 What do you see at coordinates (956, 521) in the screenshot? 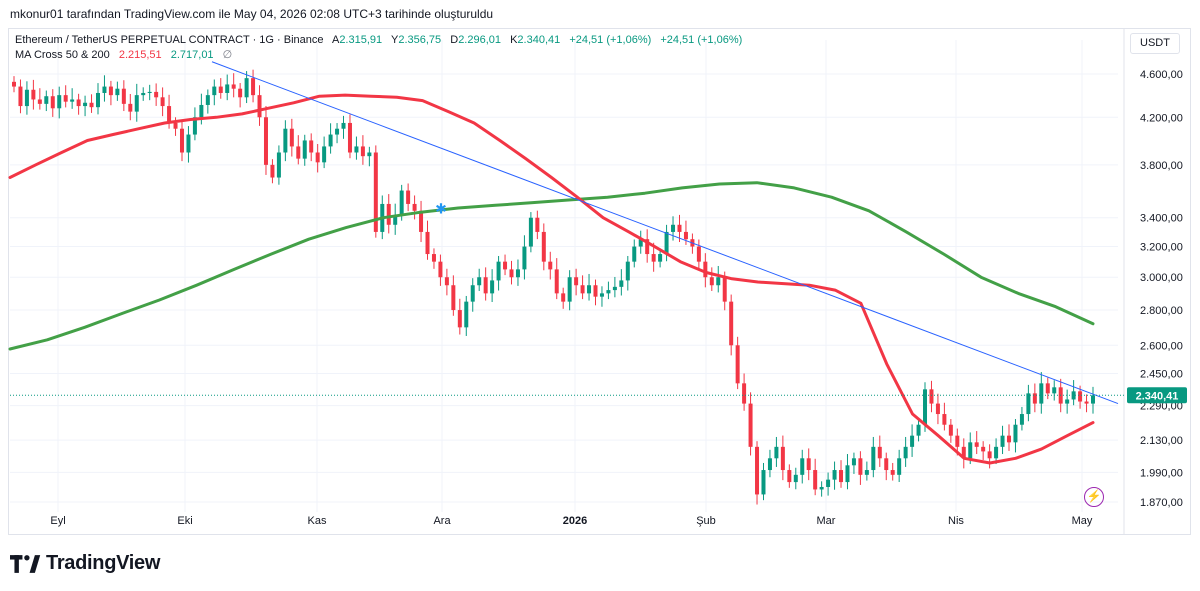
I see `x-tick-label: Nis` at bounding box center [956, 521].